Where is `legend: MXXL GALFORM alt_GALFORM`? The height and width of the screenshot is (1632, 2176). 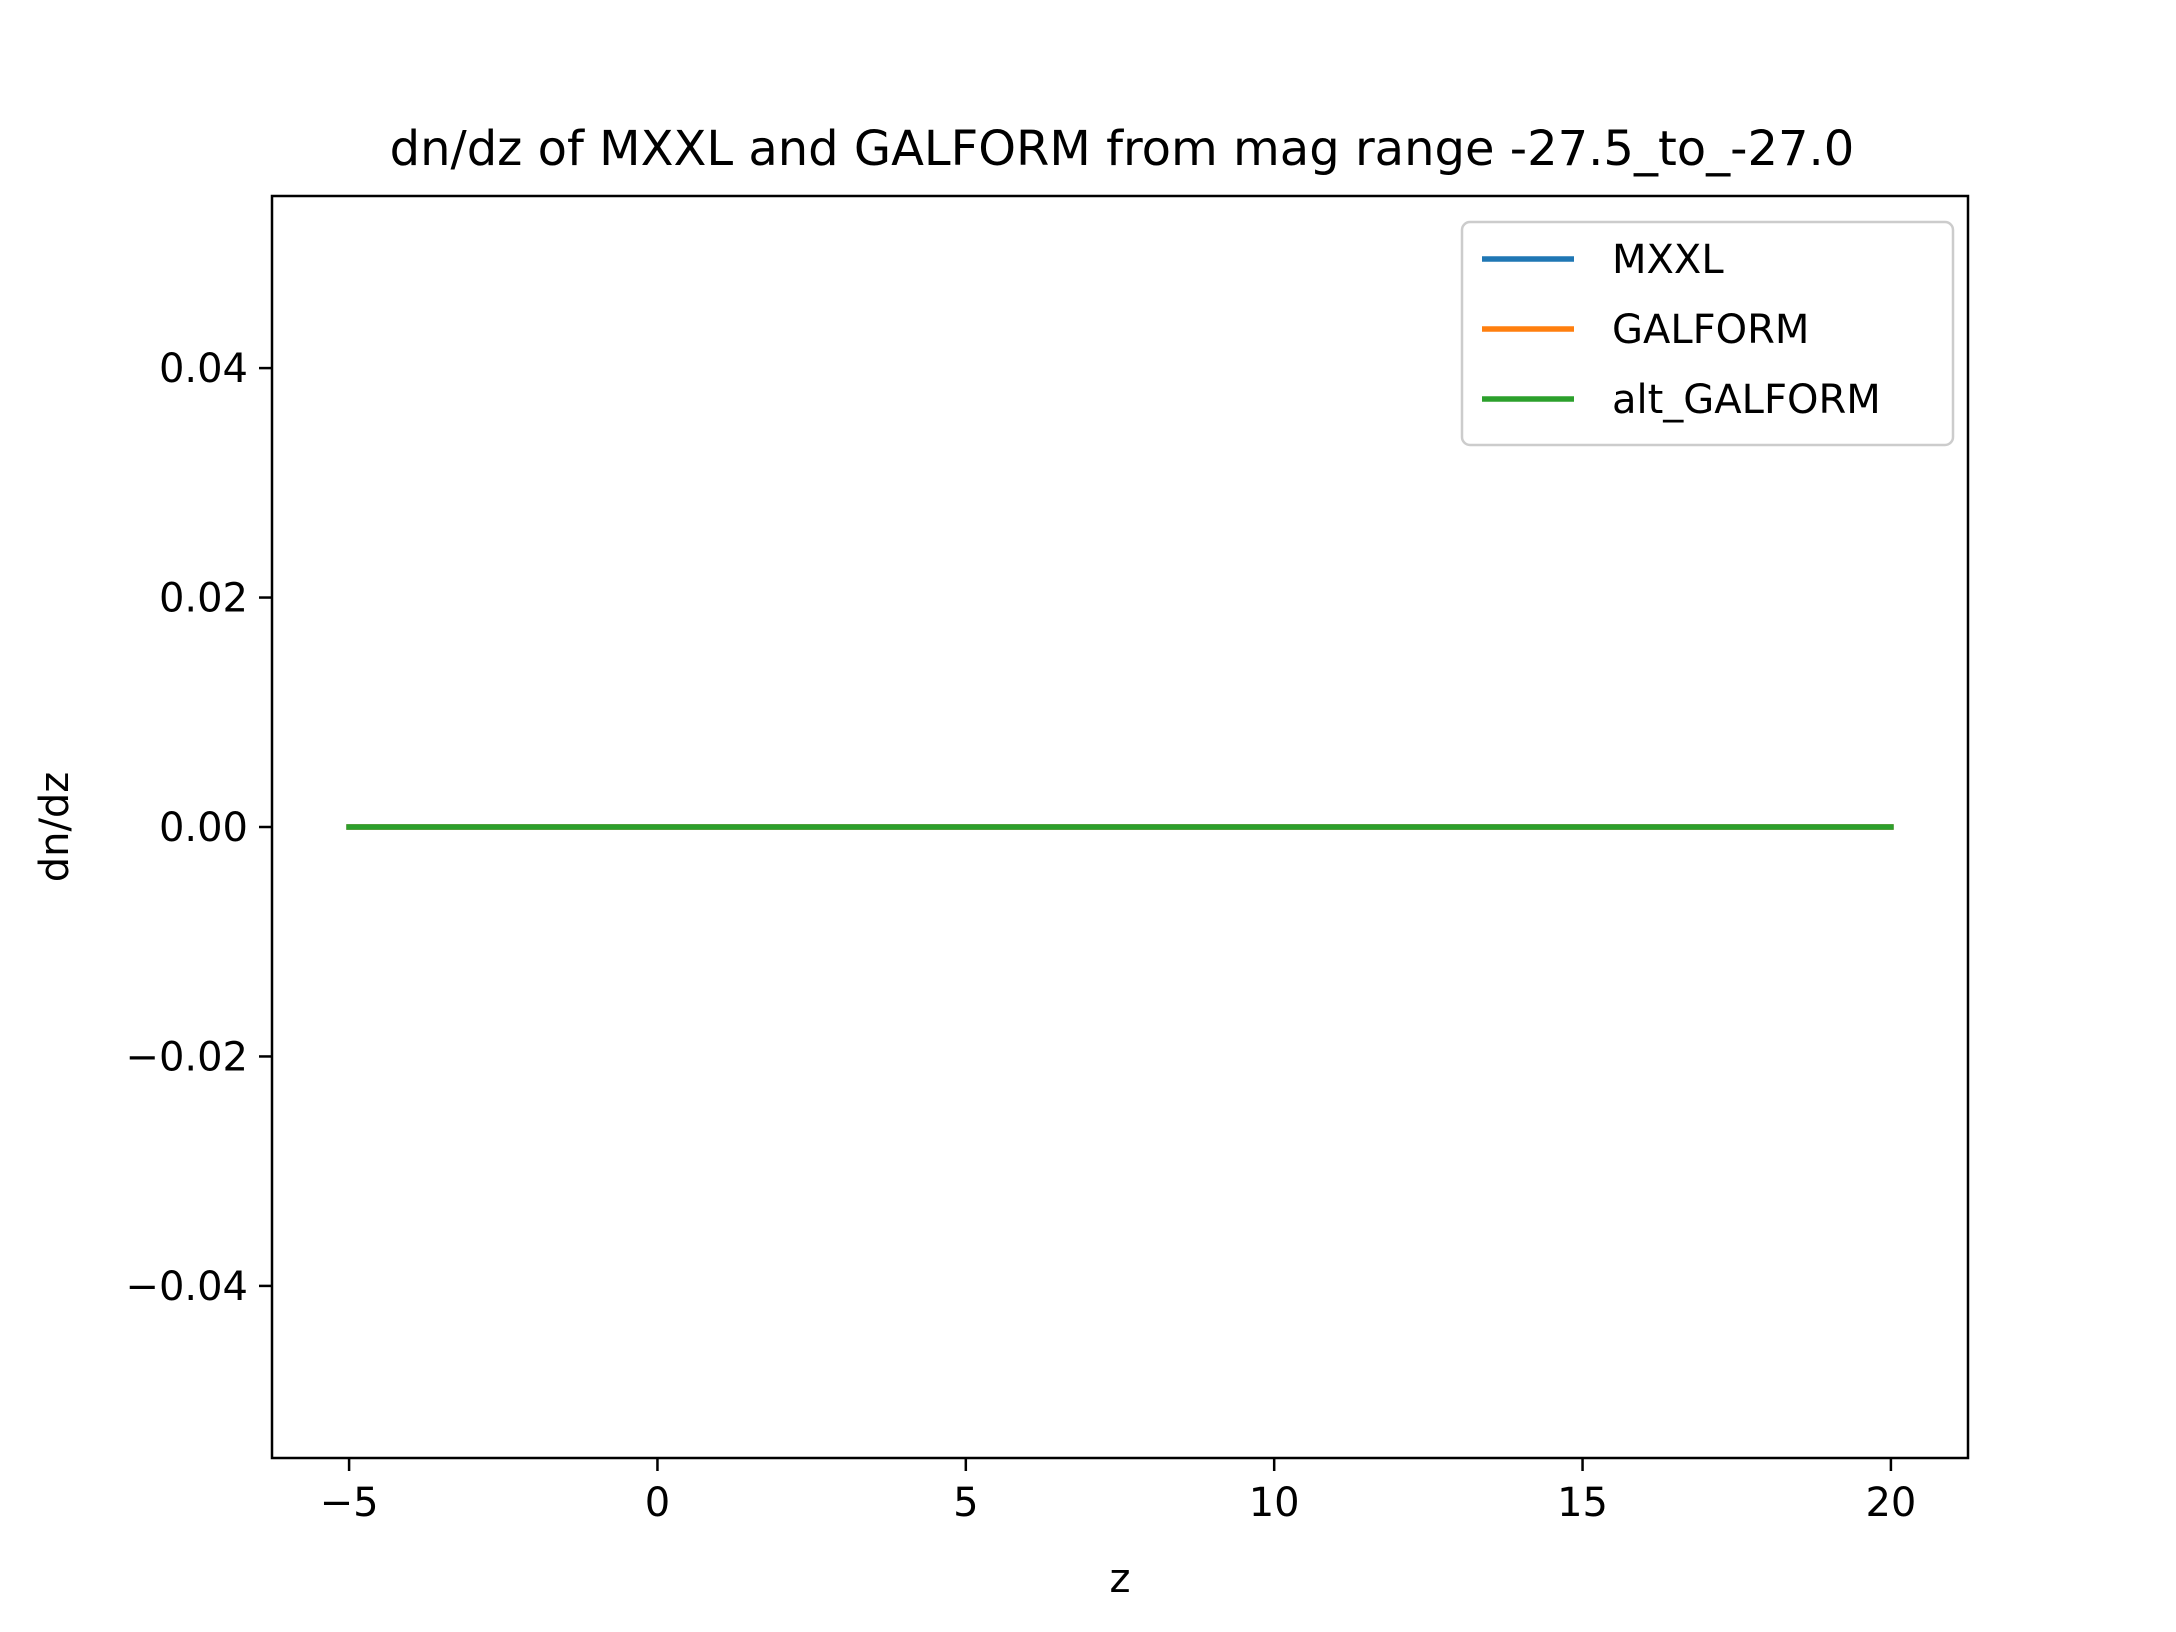 legend: MXXL GALFORM alt_GALFORM is located at coordinates (1707, 333).